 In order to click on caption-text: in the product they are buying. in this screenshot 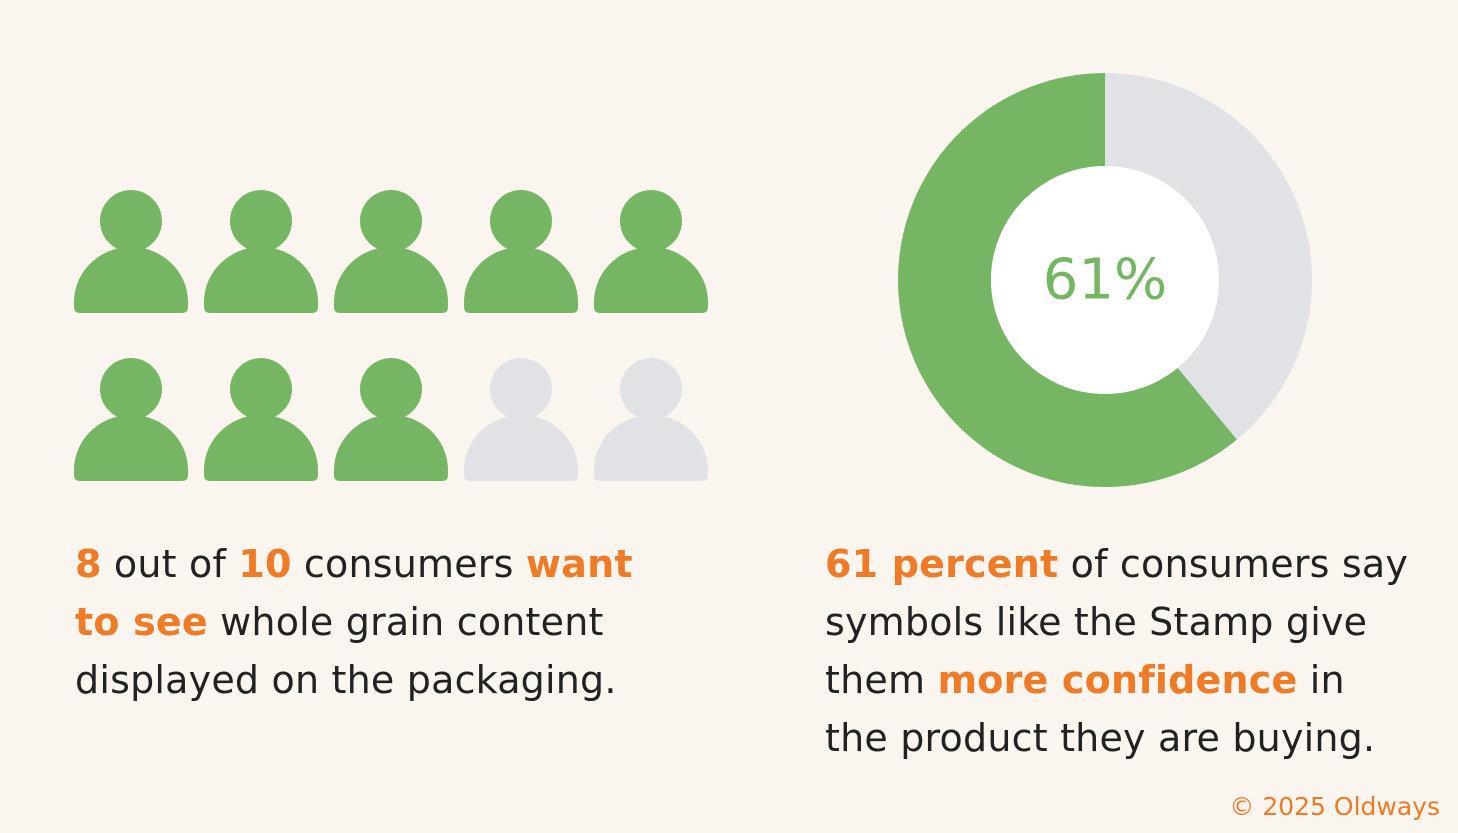, I will do `click(1100, 709)`.